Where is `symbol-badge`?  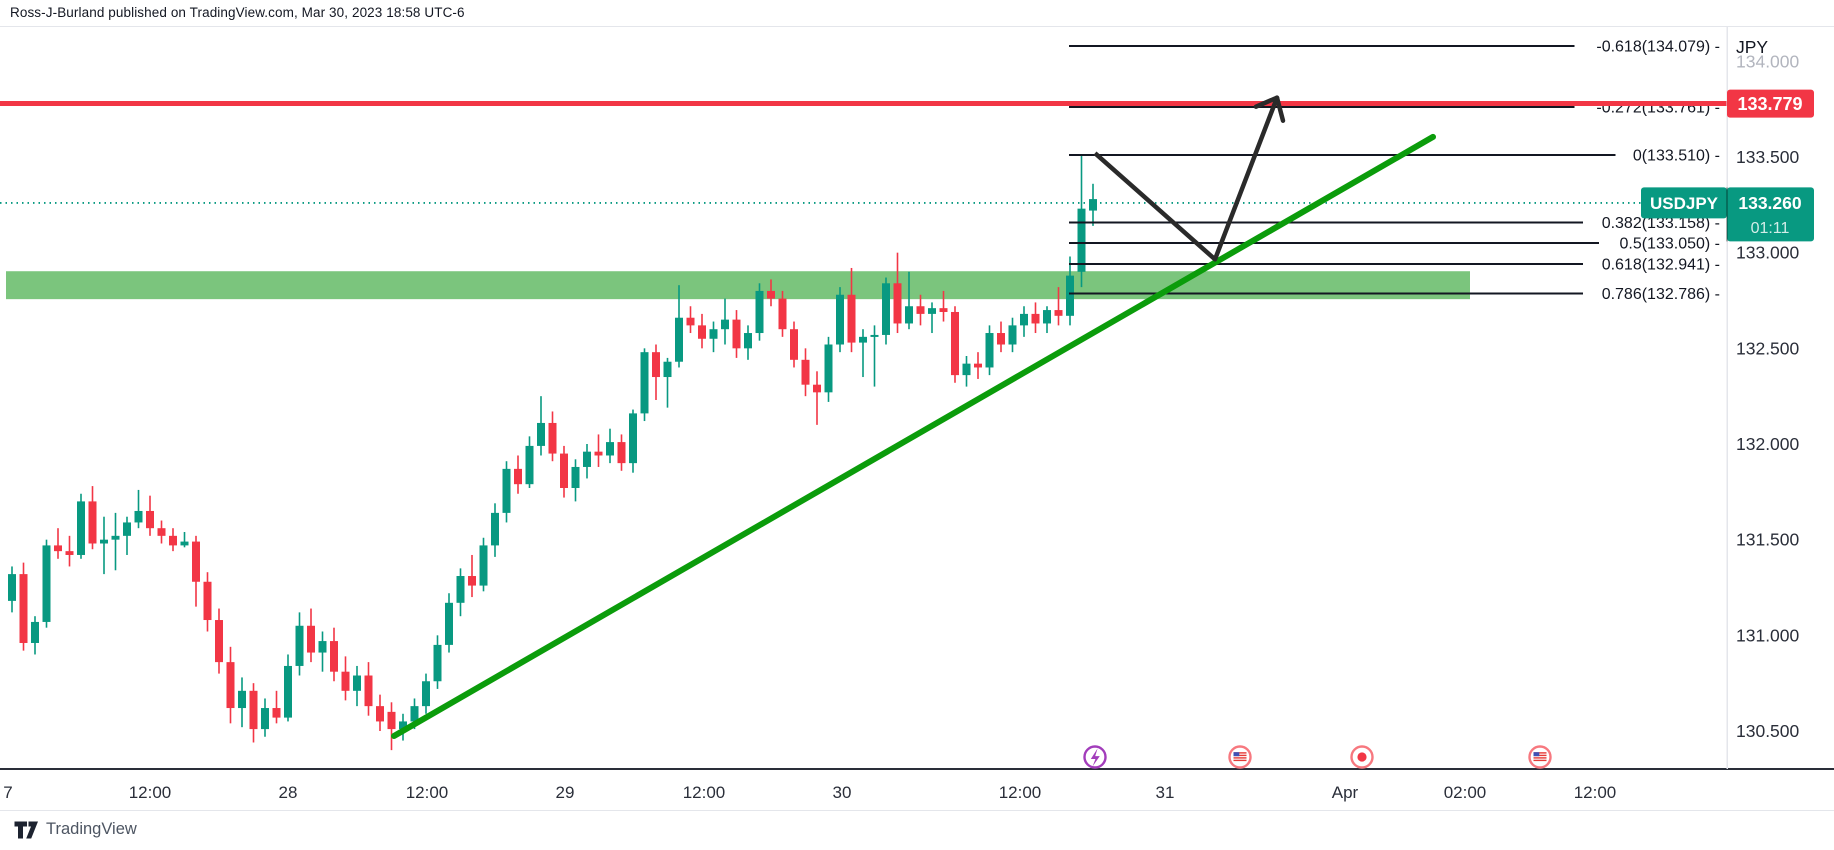
symbol-badge is located at coordinates (1684, 203).